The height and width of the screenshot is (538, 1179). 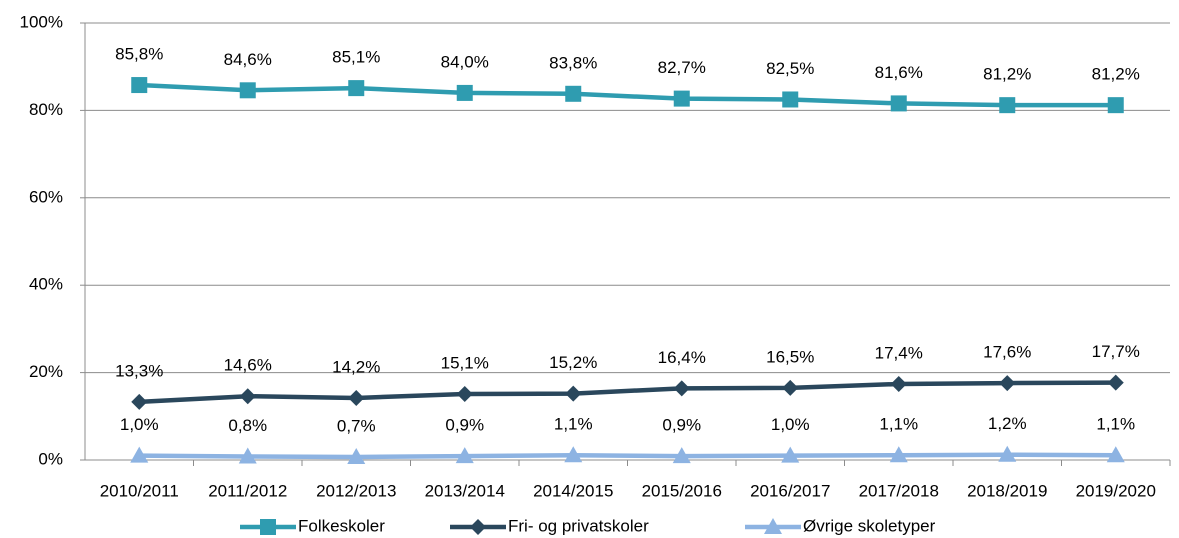 What do you see at coordinates (573, 62) in the screenshot?
I see `data-label: 83,8%` at bounding box center [573, 62].